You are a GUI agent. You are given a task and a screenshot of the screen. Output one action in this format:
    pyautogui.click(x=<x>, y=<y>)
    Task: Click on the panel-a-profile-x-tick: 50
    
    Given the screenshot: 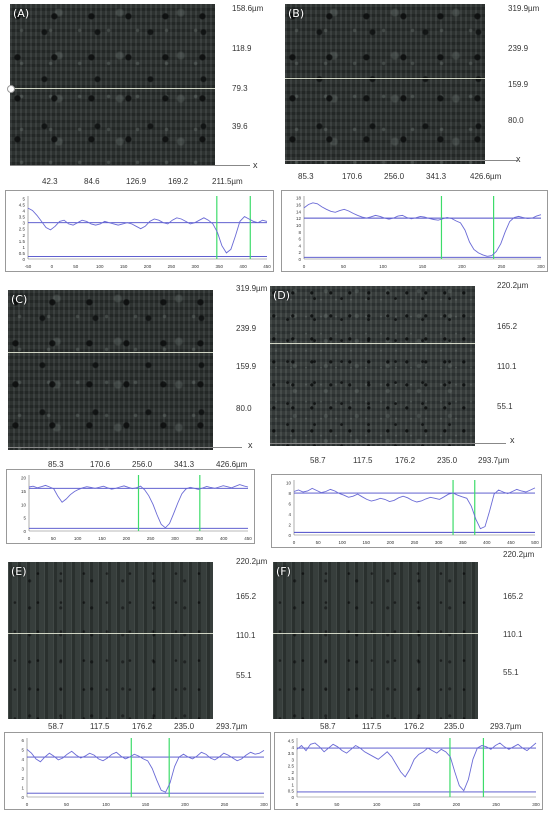 What is the action you would take?
    pyautogui.click(x=76, y=266)
    